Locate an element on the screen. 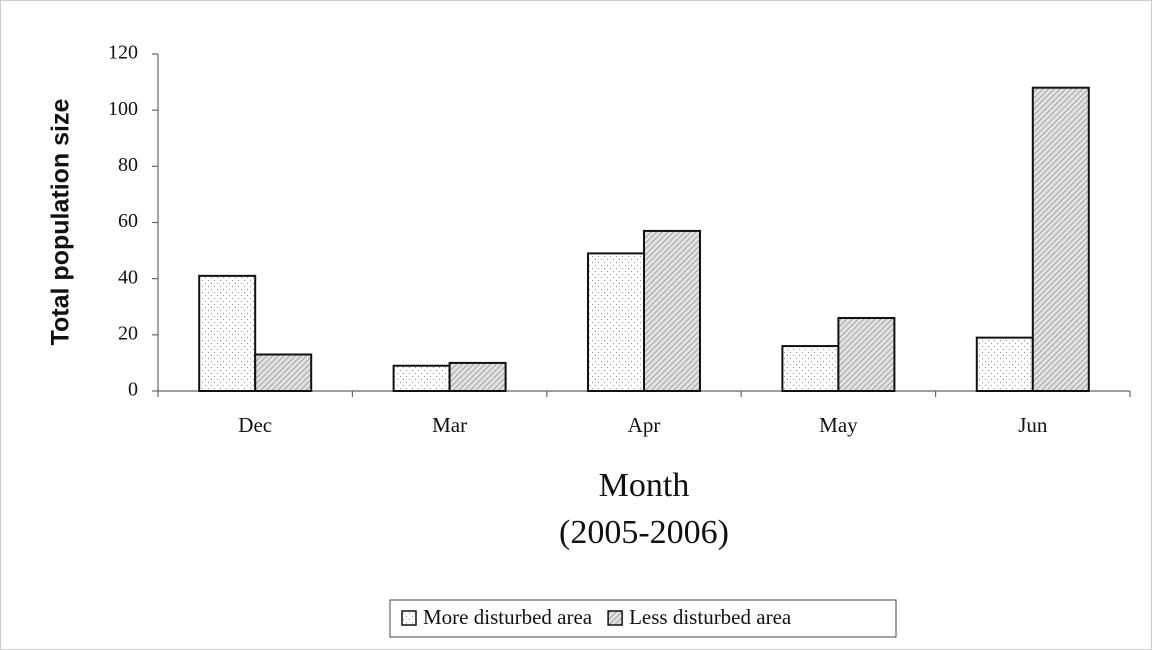  y-tick-label: 40 is located at coordinates (128, 277).